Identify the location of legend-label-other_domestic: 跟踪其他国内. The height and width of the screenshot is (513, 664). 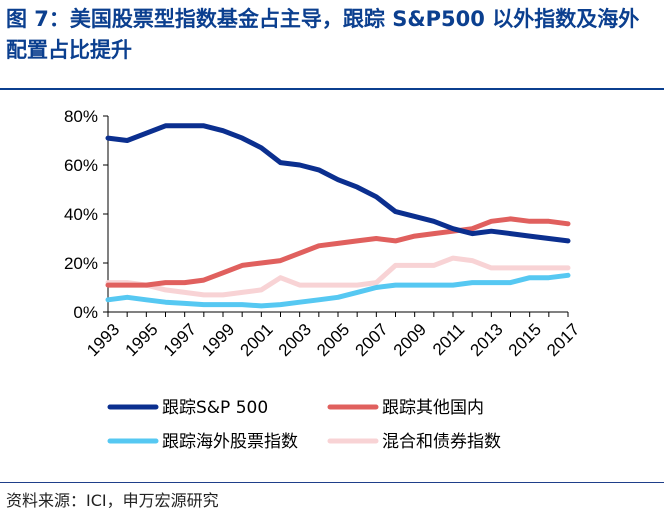
(433, 408).